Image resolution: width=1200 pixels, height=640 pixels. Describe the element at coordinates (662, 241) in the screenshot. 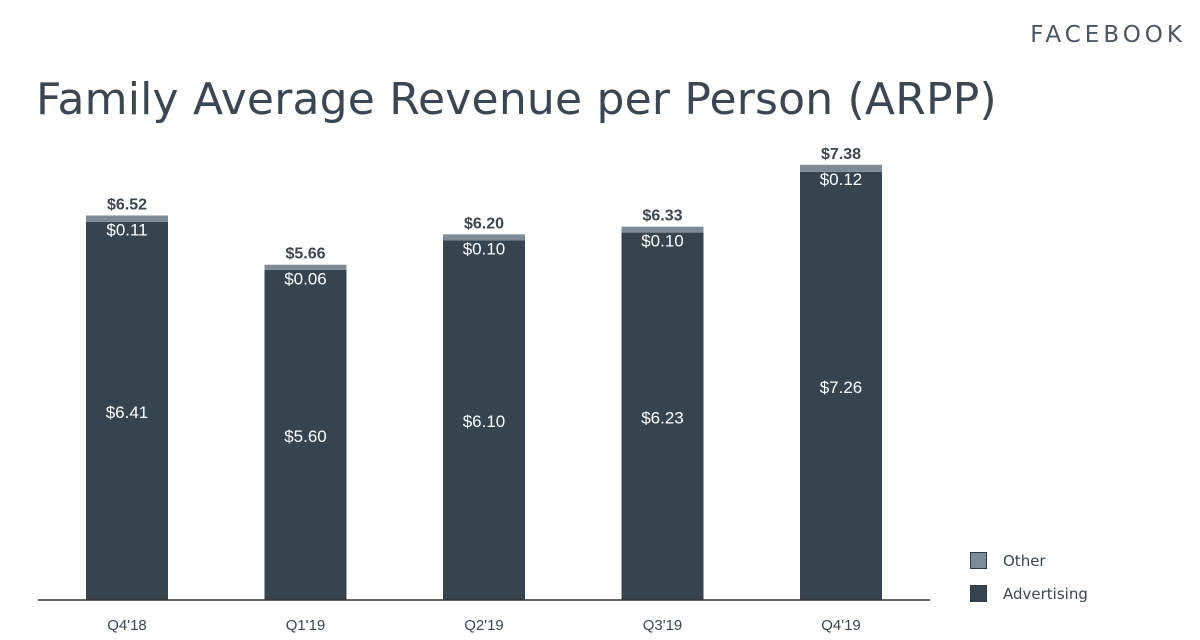

I see `other-label-q319: $0.10` at that location.